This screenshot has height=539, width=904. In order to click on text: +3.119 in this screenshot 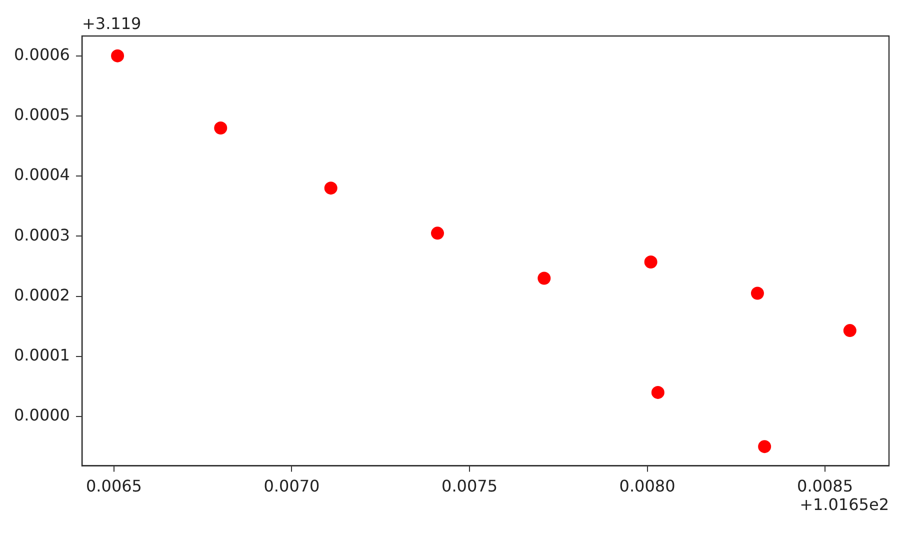, I will do `click(112, 24)`.